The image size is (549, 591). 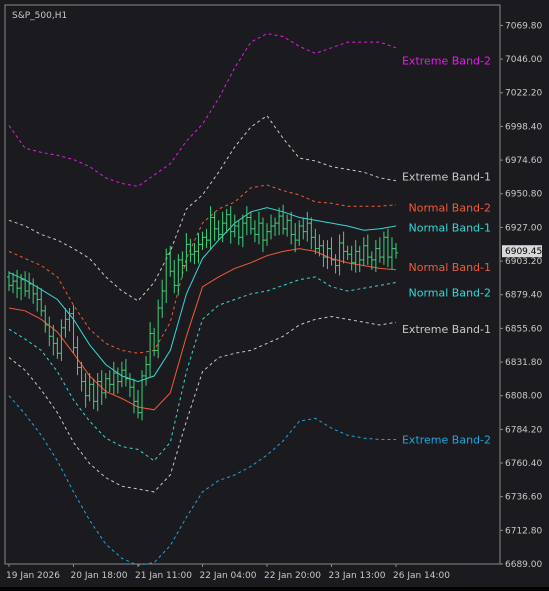 What do you see at coordinates (292, 576) in the screenshot?
I see `x-tick-label: 22 Jan 20:00` at bounding box center [292, 576].